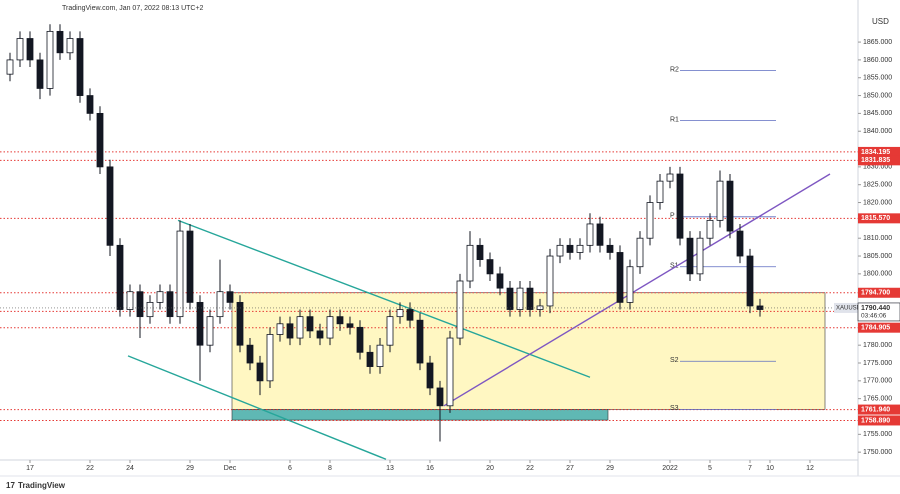 The width and height of the screenshot is (900, 494). I want to click on level-tag-label: 1831.835, so click(875, 160).